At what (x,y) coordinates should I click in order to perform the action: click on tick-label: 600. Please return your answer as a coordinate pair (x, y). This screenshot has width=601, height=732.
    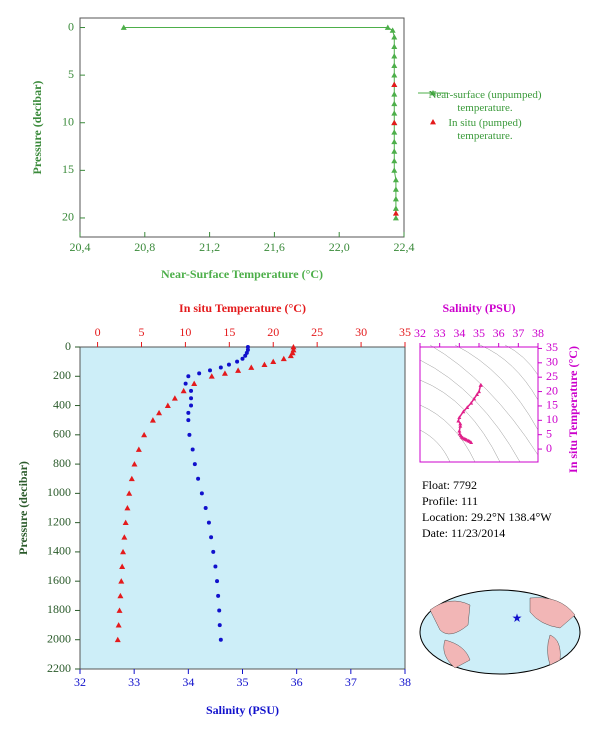
    Looking at the image, I should click on (62, 434).